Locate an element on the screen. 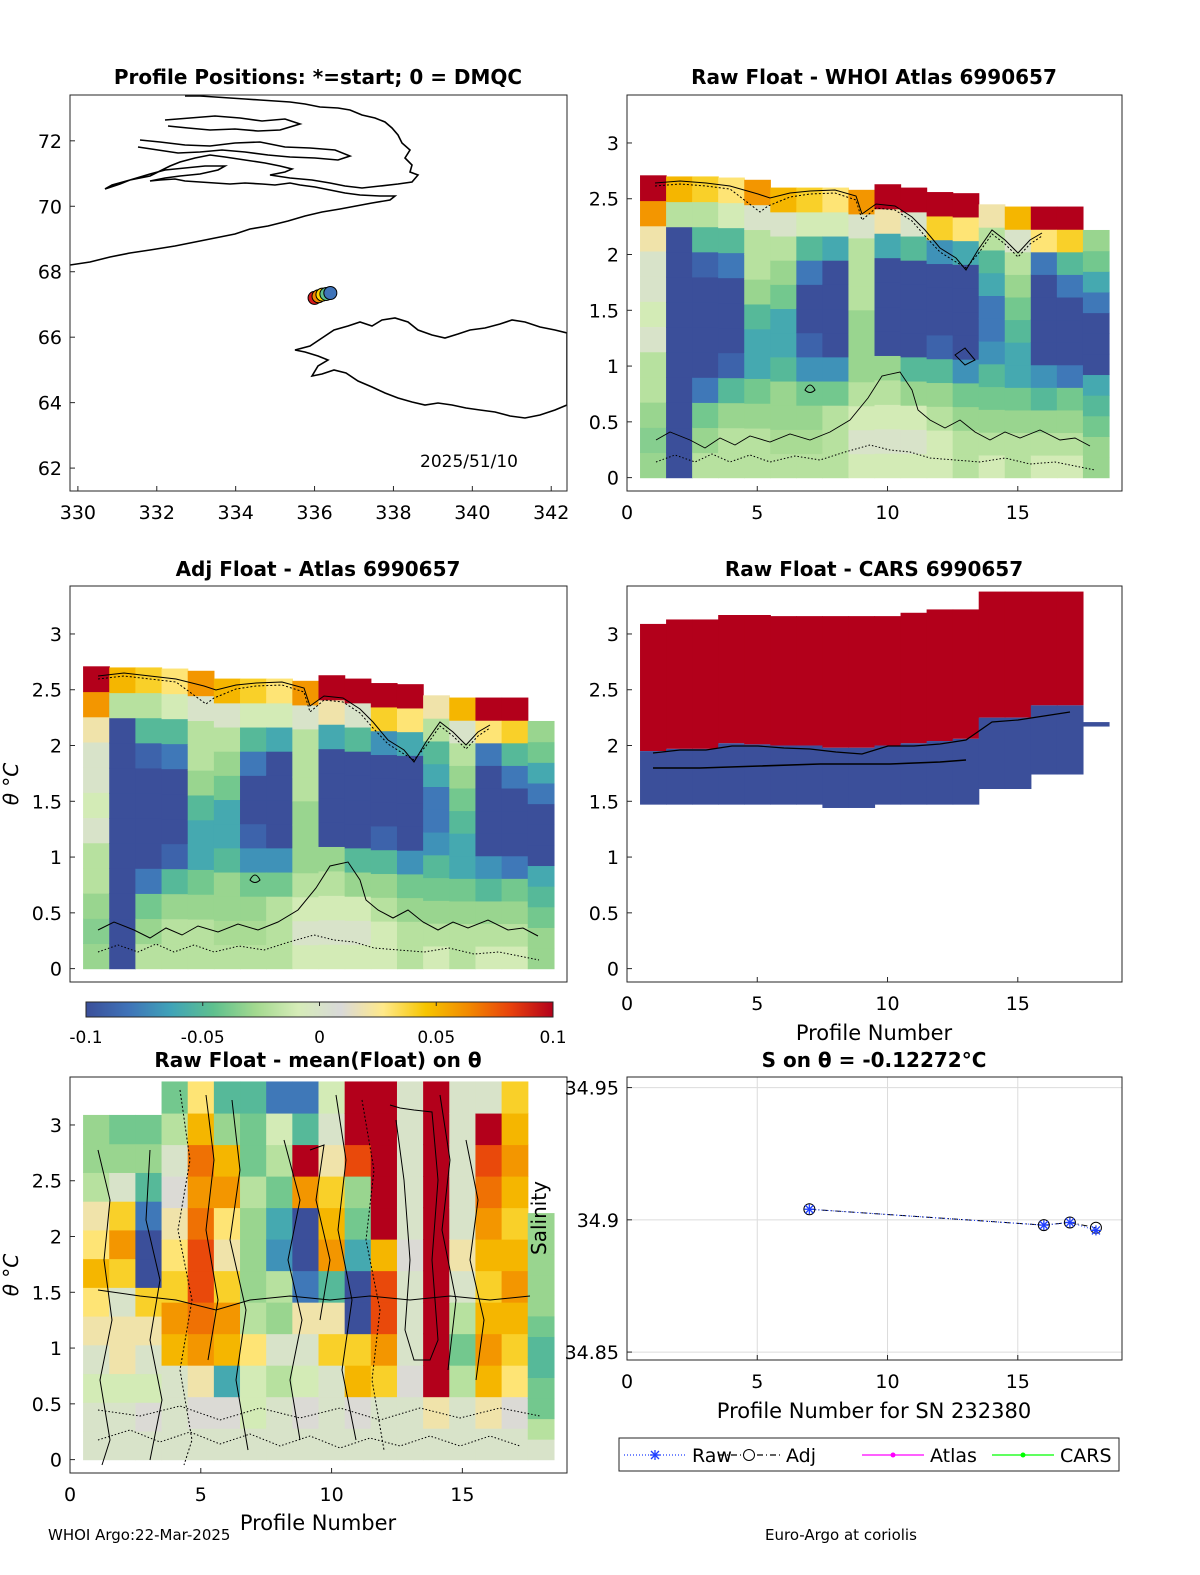 The image size is (1200, 1575). adj-atlas-contours is located at coordinates (318, 816).